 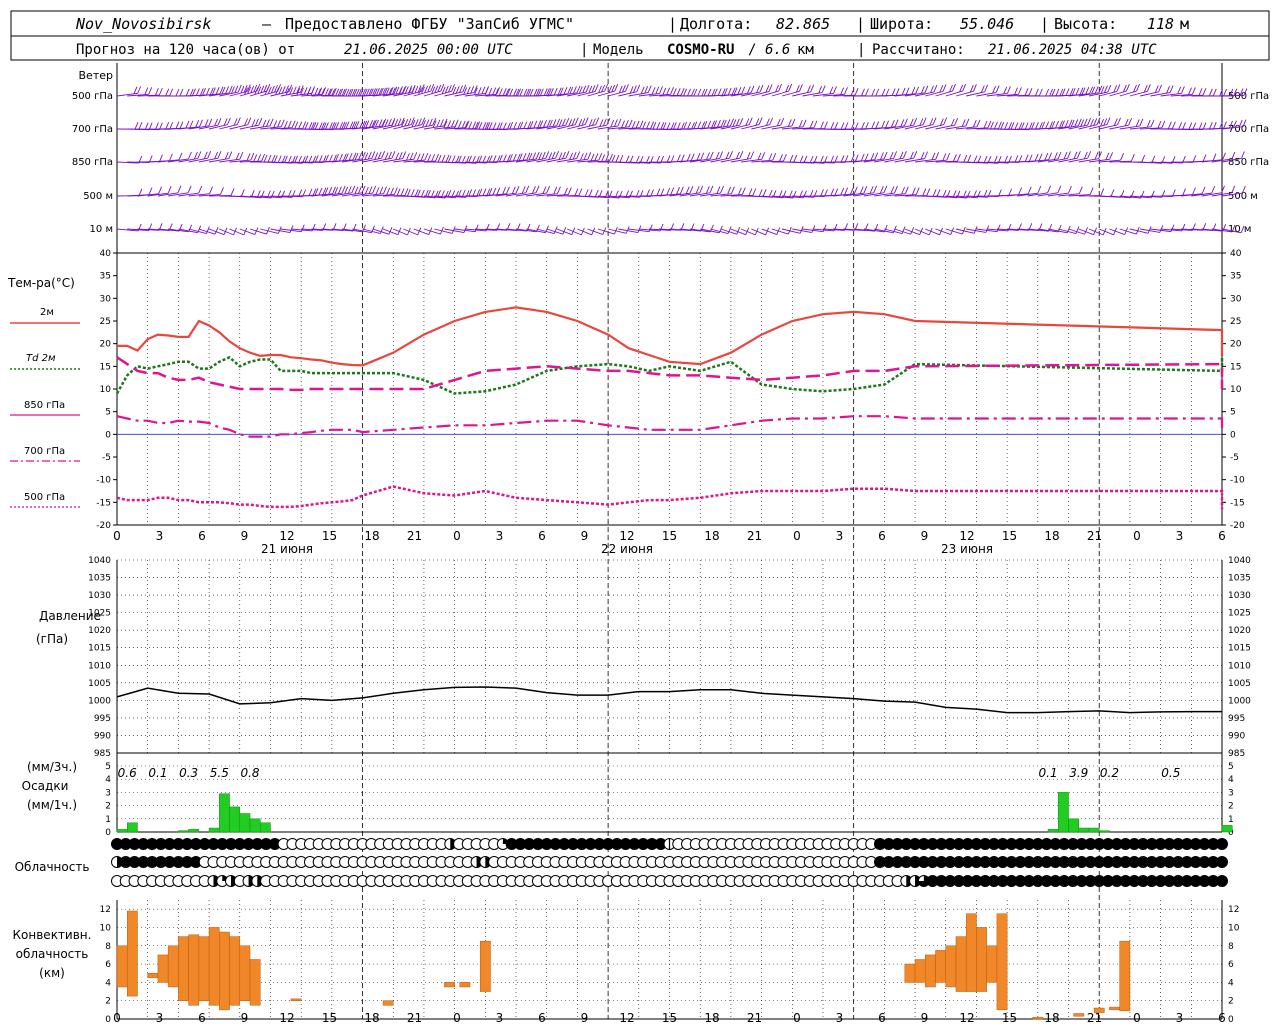 What do you see at coordinates (669, 700) in the screenshot?
I see `pressure-line` at bounding box center [669, 700].